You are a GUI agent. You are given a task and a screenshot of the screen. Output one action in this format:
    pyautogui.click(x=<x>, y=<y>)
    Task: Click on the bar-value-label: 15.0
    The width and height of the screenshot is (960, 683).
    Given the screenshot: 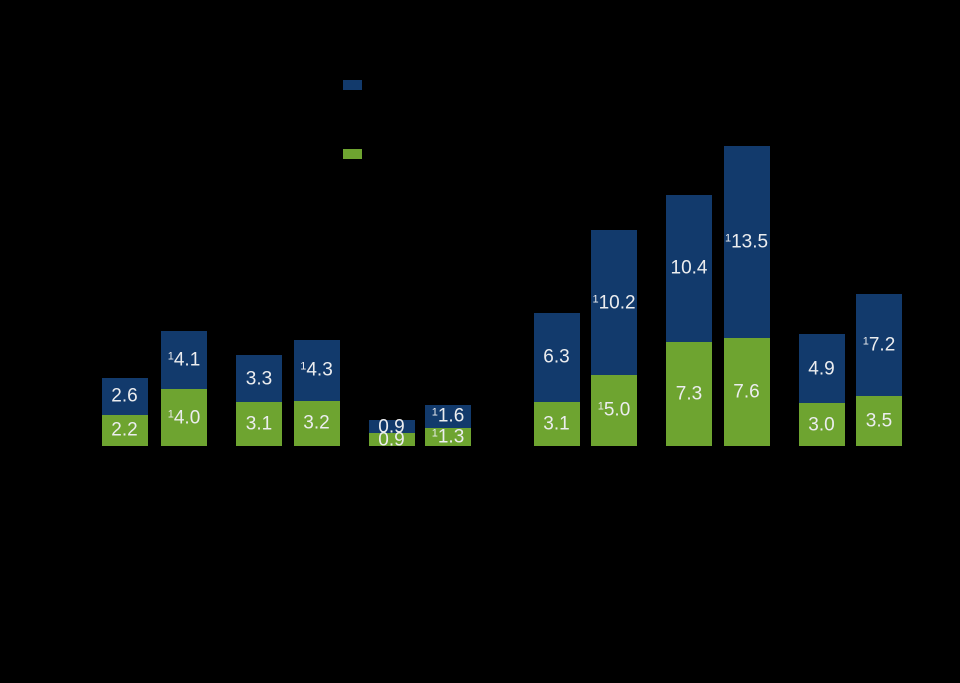 What is the action you would take?
    pyautogui.click(x=614, y=410)
    